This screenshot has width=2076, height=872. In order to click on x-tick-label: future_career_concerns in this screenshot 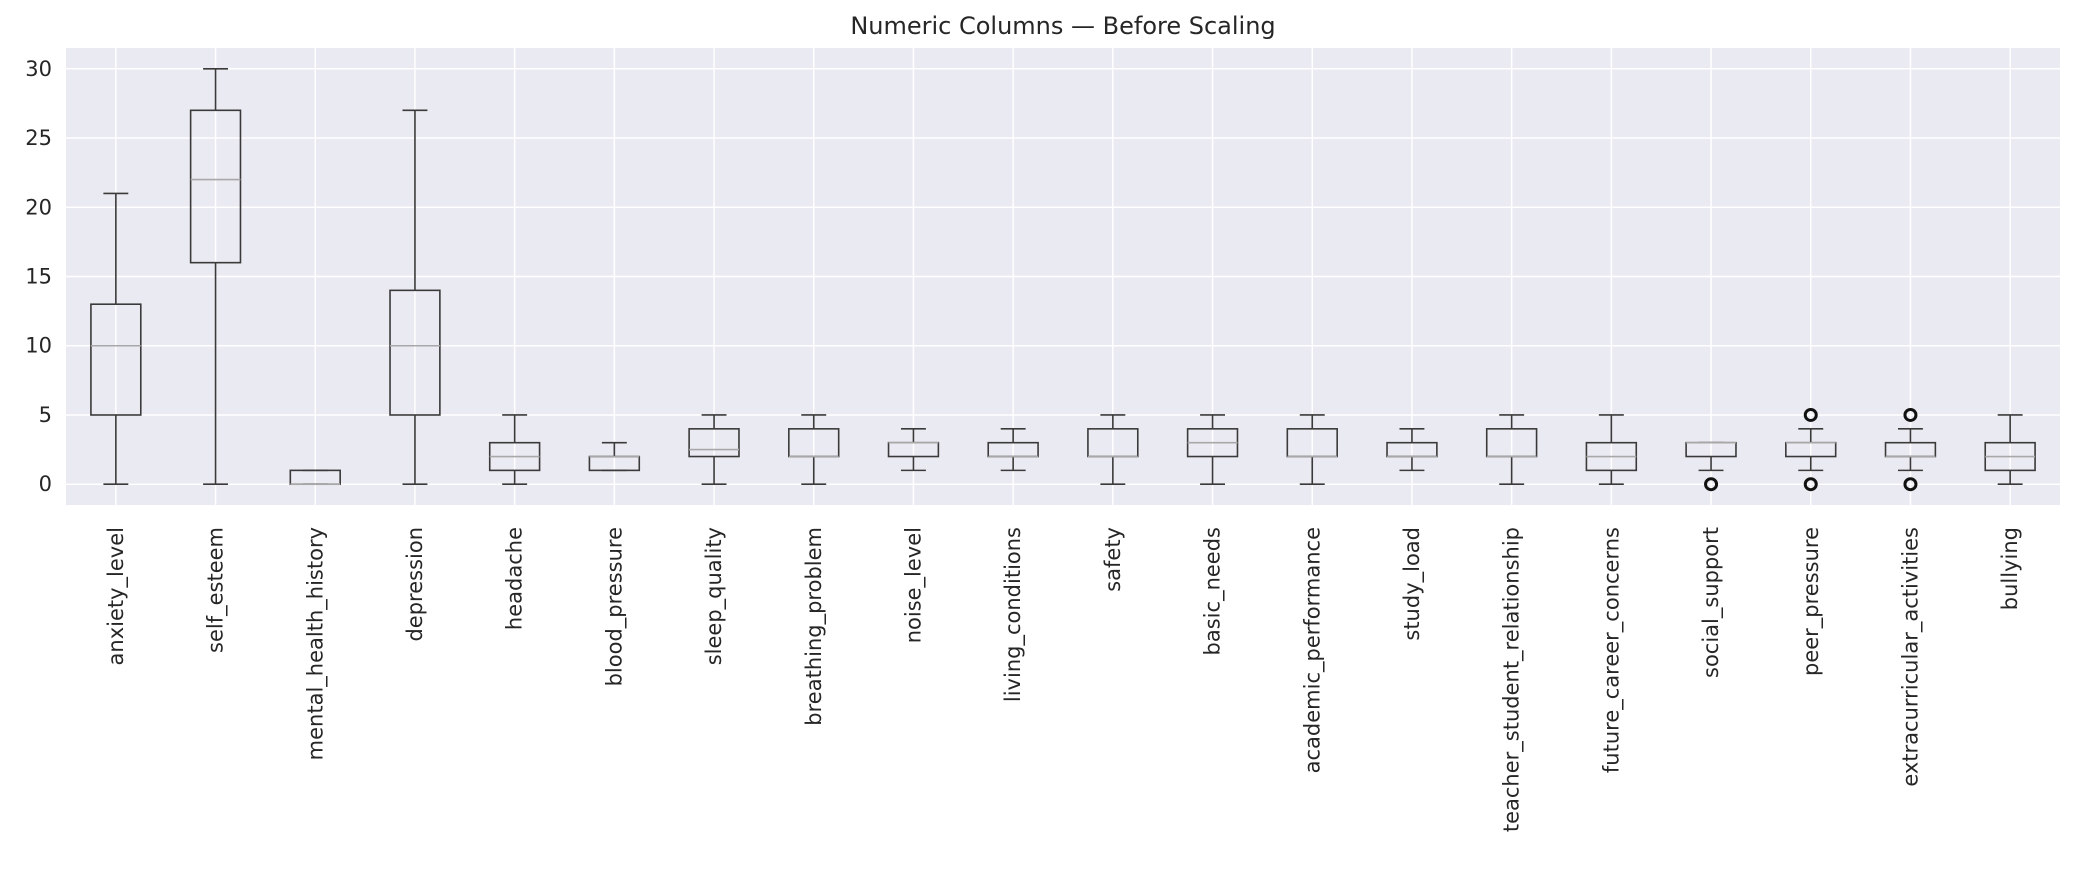, I will do `click(1611, 650)`.